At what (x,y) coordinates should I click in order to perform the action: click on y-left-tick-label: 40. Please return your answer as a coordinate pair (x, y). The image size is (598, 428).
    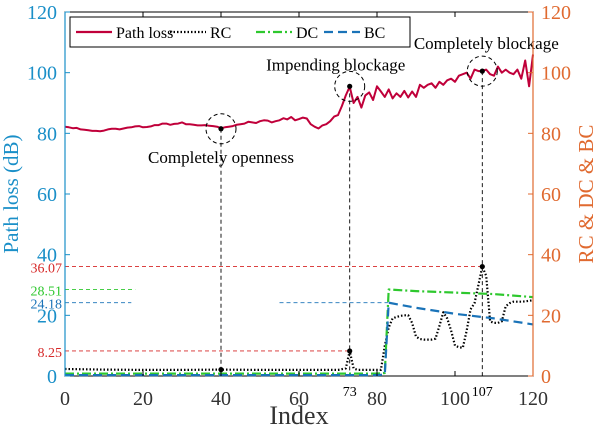
    Looking at the image, I should click on (47, 256).